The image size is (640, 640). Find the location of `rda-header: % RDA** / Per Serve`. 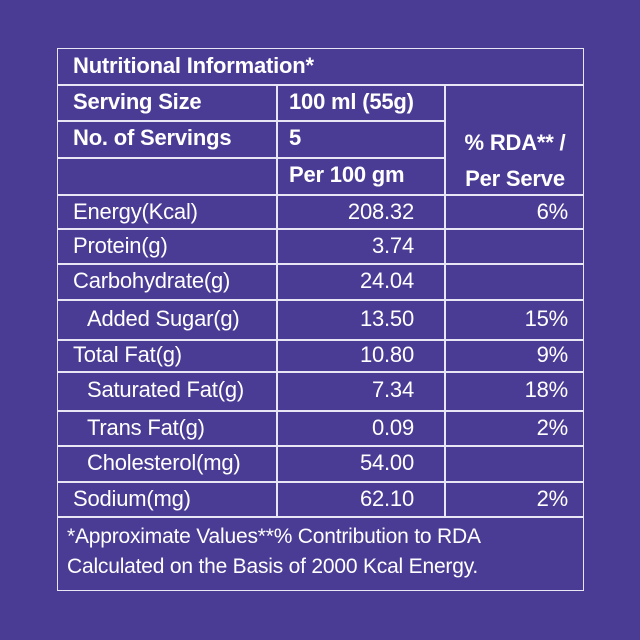

rda-header: % RDA** / Per Serve is located at coordinates (515, 161).